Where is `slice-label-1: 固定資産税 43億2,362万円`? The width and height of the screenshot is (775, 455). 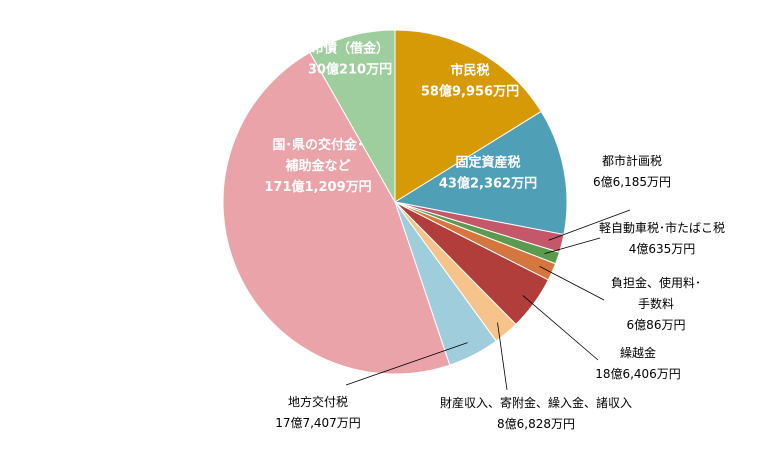 slice-label-1: 固定資産税 43億2,362万円 is located at coordinates (488, 173).